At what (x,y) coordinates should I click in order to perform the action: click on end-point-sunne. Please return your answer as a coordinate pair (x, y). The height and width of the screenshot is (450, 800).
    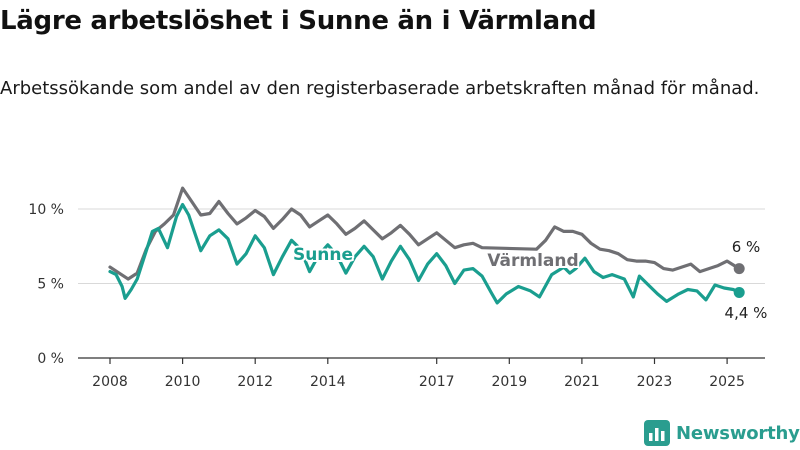
    Looking at the image, I should click on (739, 292).